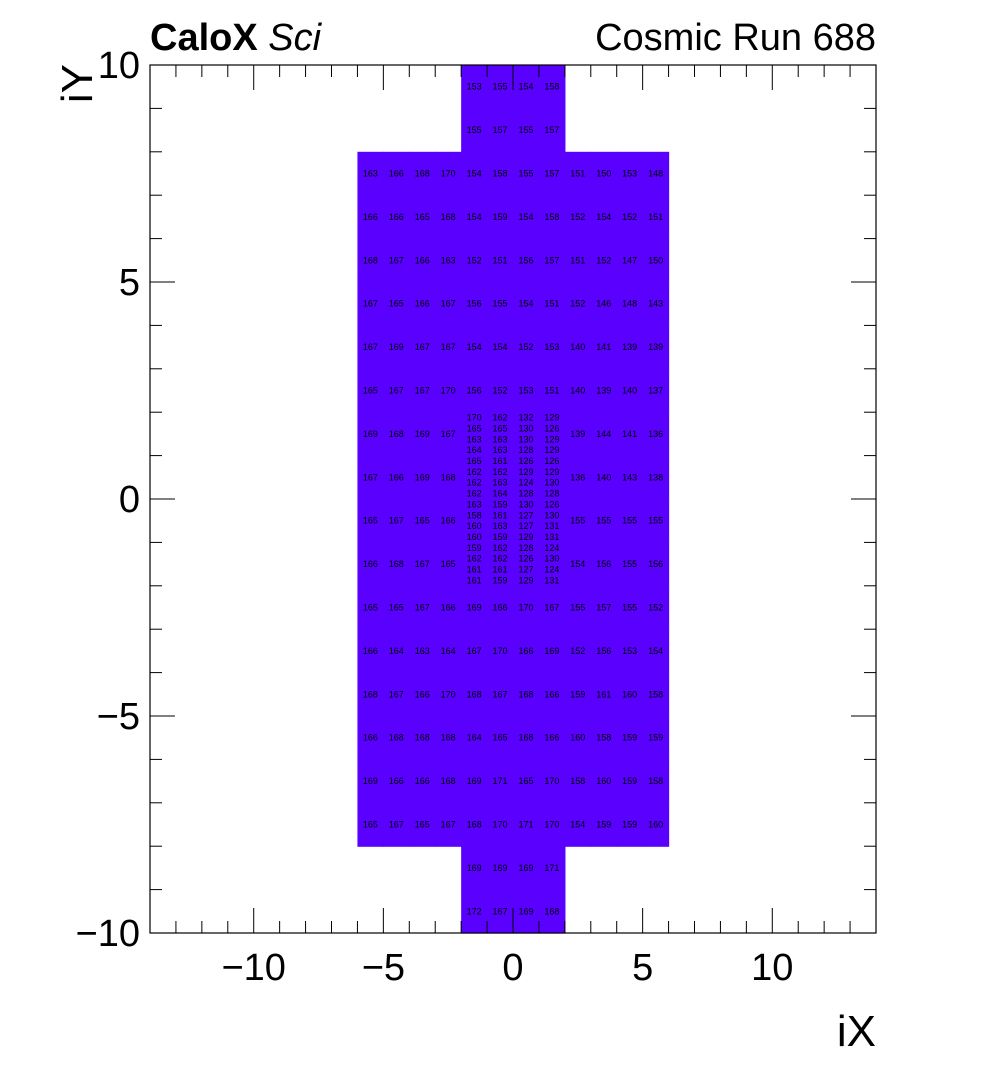 This screenshot has width=996, height=1072. Describe the element at coordinates (500, 825) in the screenshot. I see `heatmap-cell-label: 170` at that location.